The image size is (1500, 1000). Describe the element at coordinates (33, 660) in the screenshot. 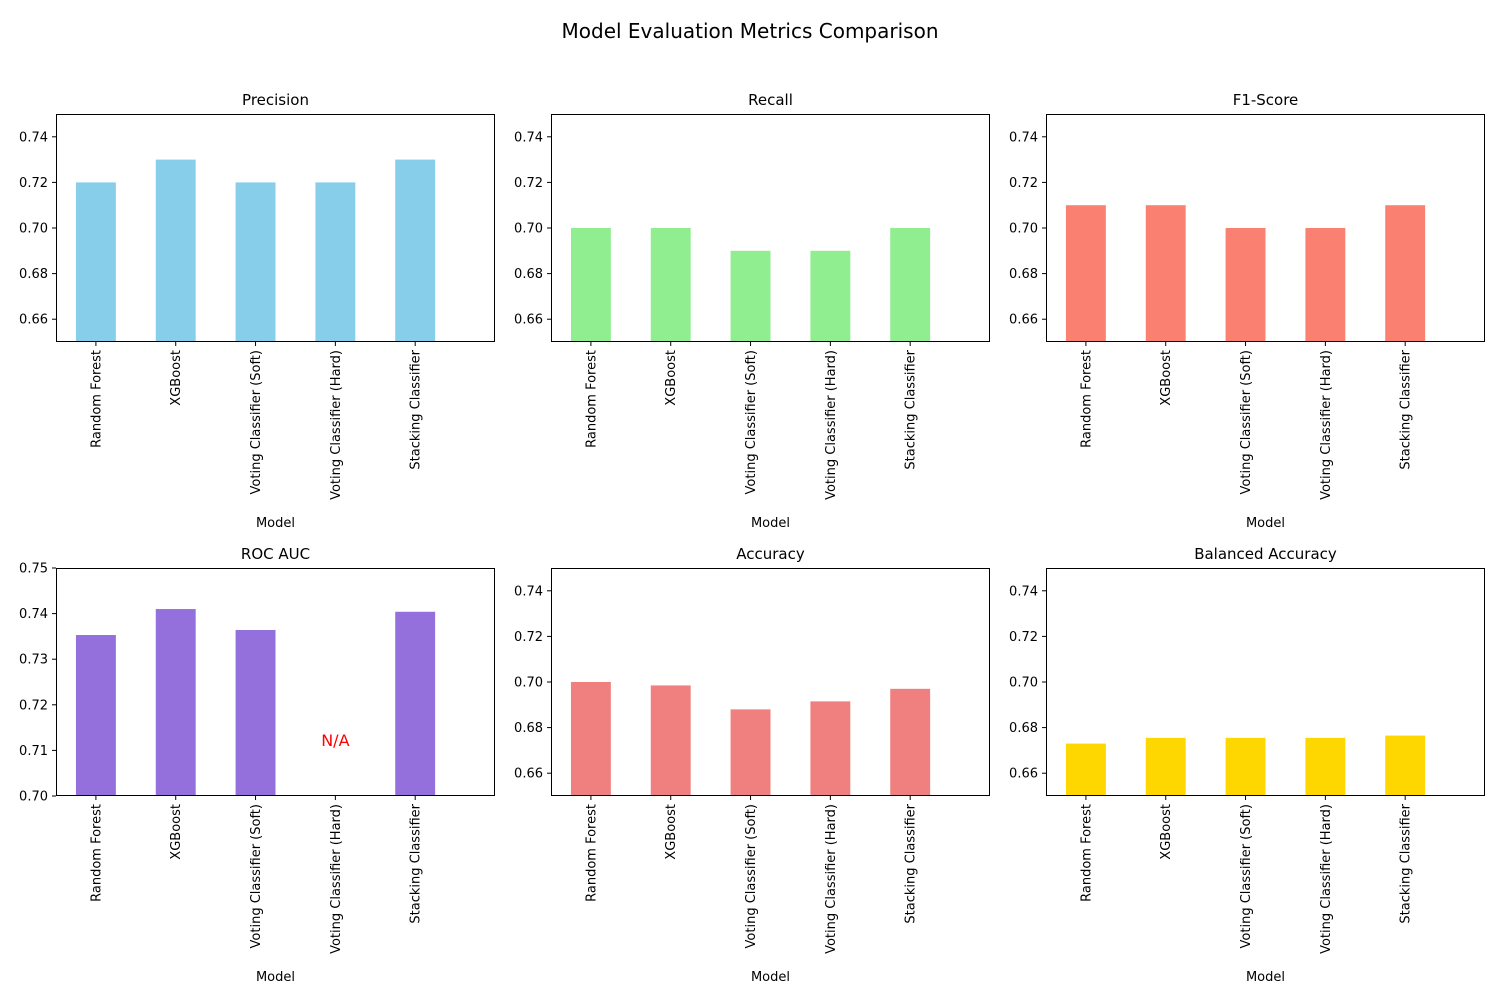

I see `y-tick-label: 0.73` at that location.